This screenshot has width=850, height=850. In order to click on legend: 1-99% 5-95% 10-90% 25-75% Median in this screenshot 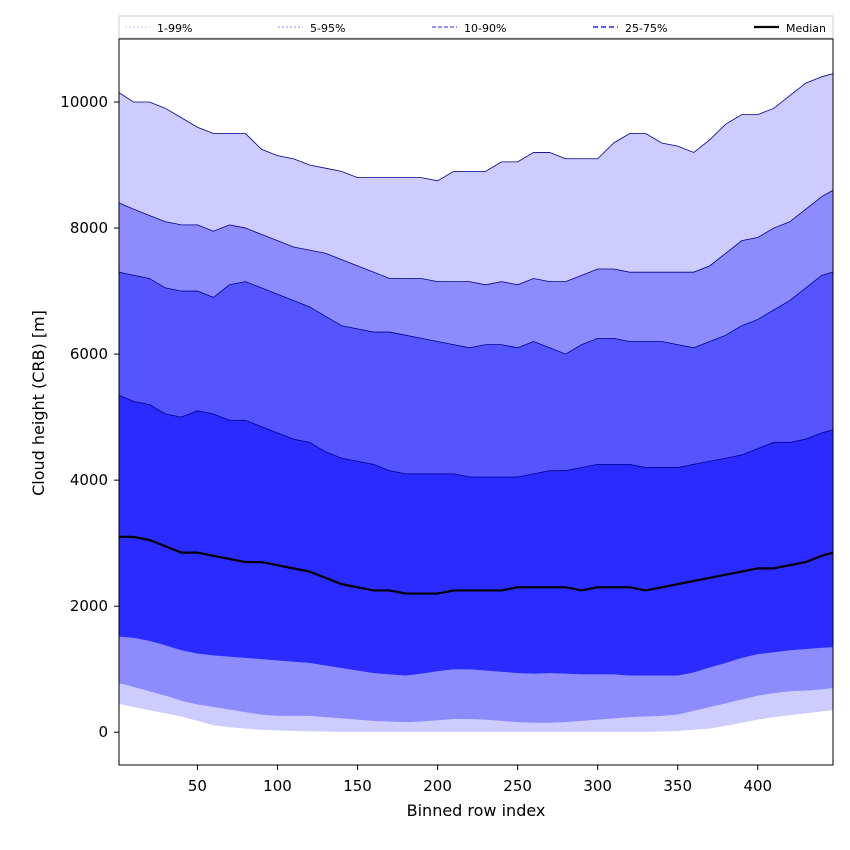, I will do `click(476, 27)`.